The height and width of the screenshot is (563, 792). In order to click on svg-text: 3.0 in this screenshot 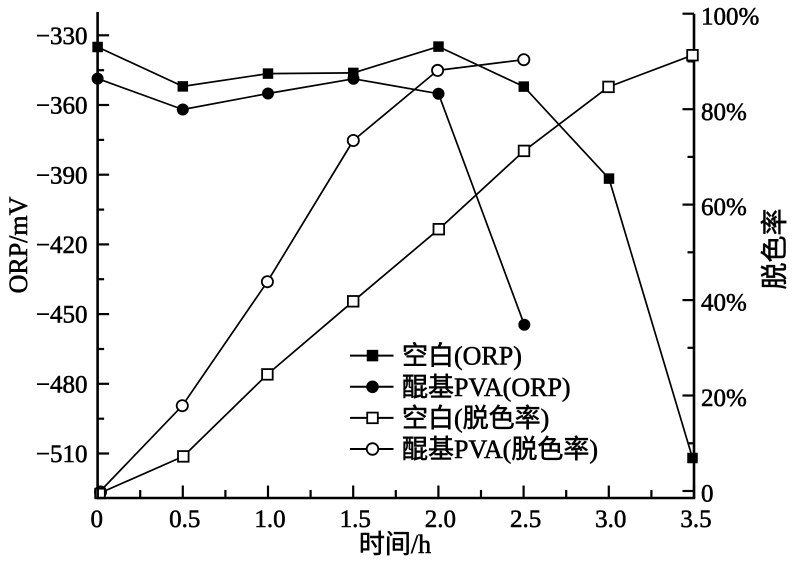, I will do `click(610, 519)`.